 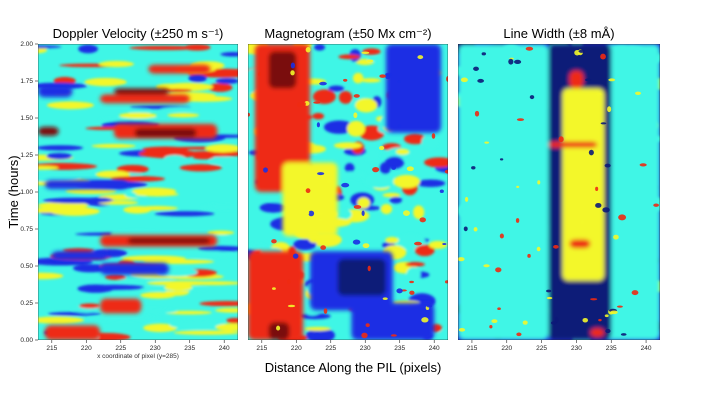 I want to click on y-tick-label: 0.25, so click(x=26, y=303).